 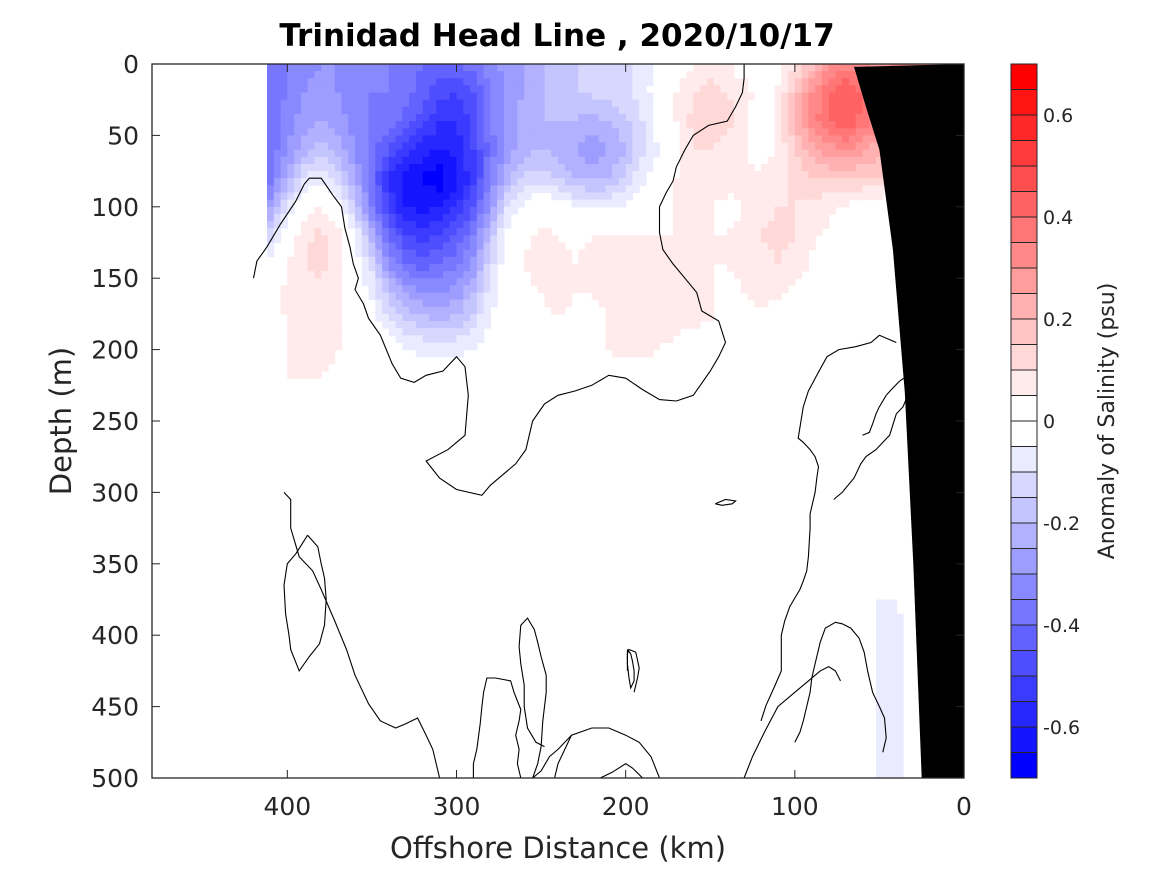 I want to click on colorbar-tick-label: -0.2, so click(x=1061, y=524).